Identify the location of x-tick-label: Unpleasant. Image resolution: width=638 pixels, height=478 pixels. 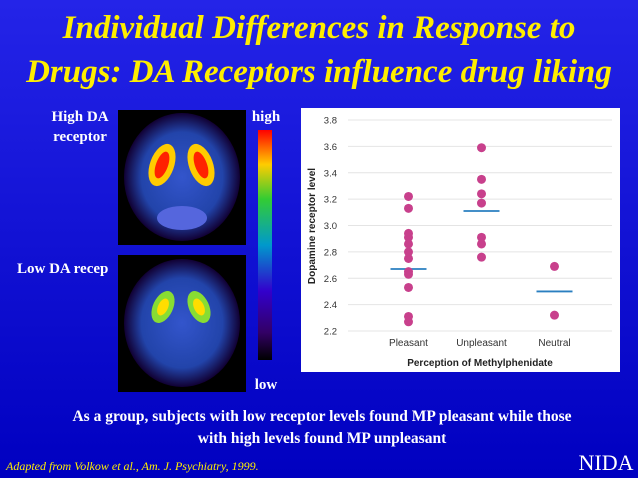
(481, 343).